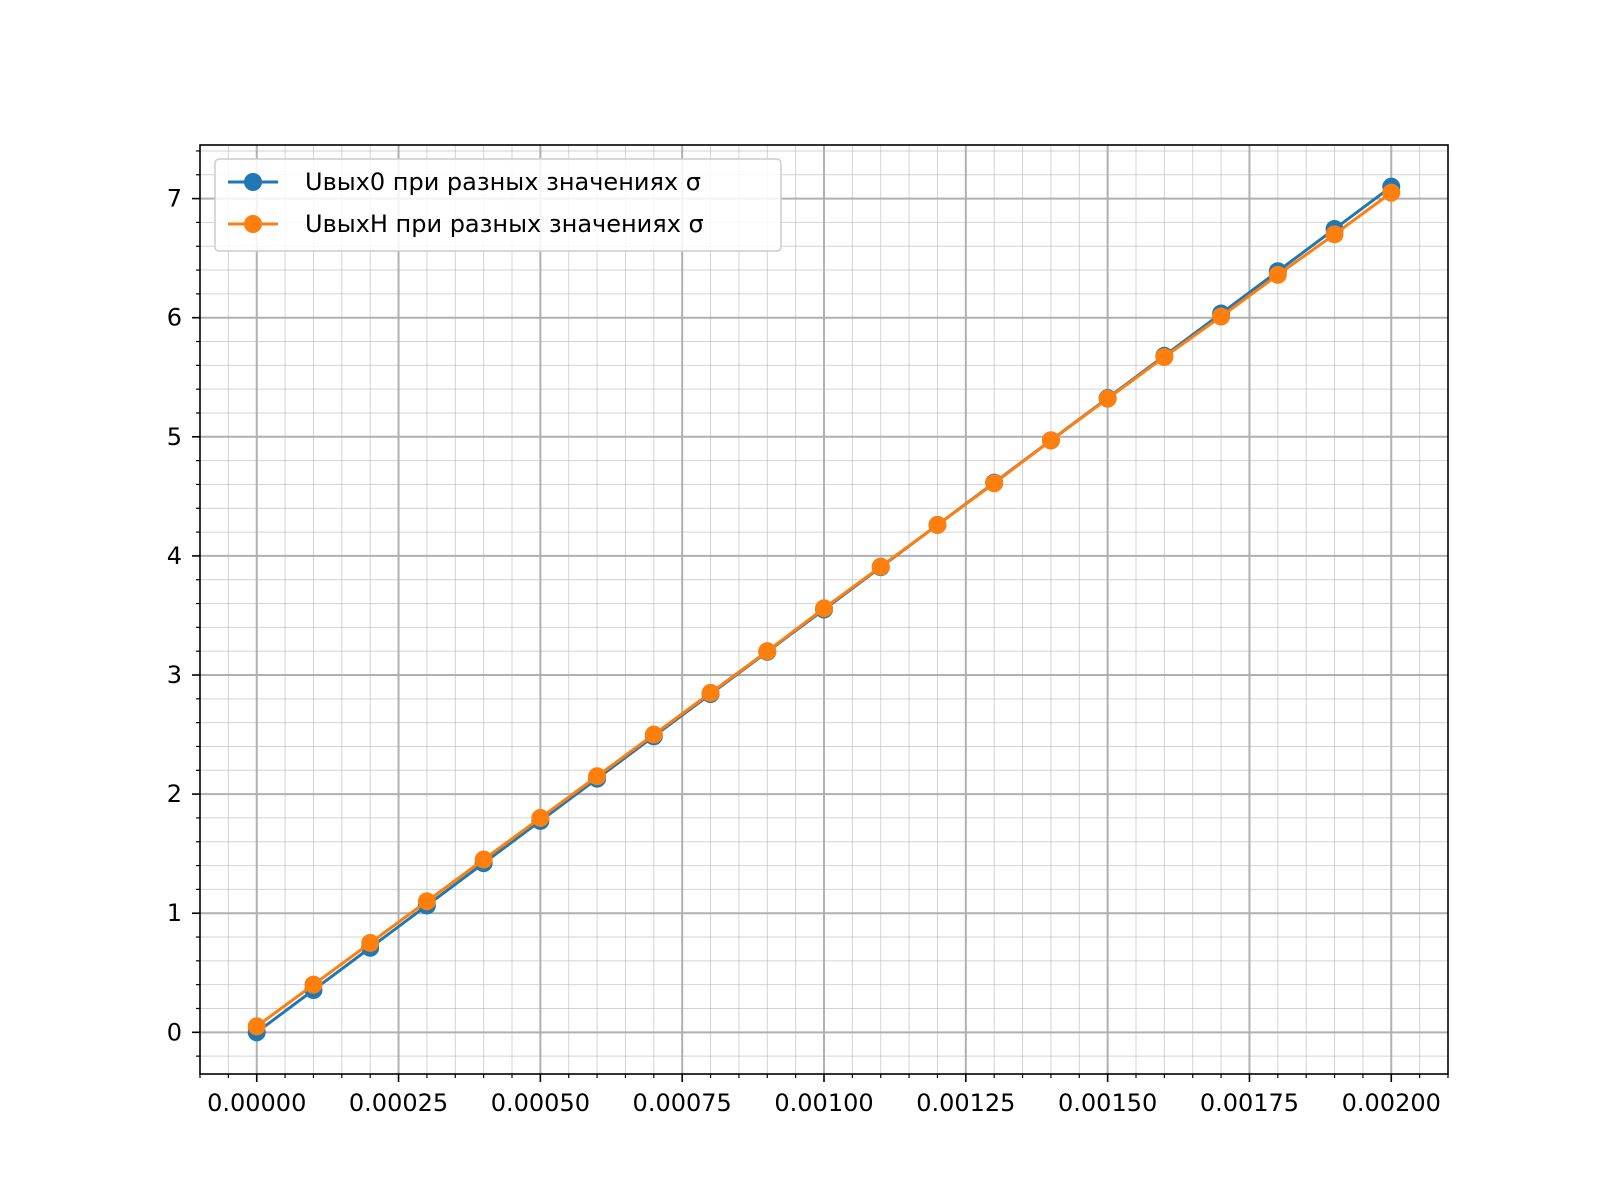 The image size is (1600, 1204). Describe the element at coordinates (1391, 1103) in the screenshot. I see `x-tick-label: 0.00200` at that location.